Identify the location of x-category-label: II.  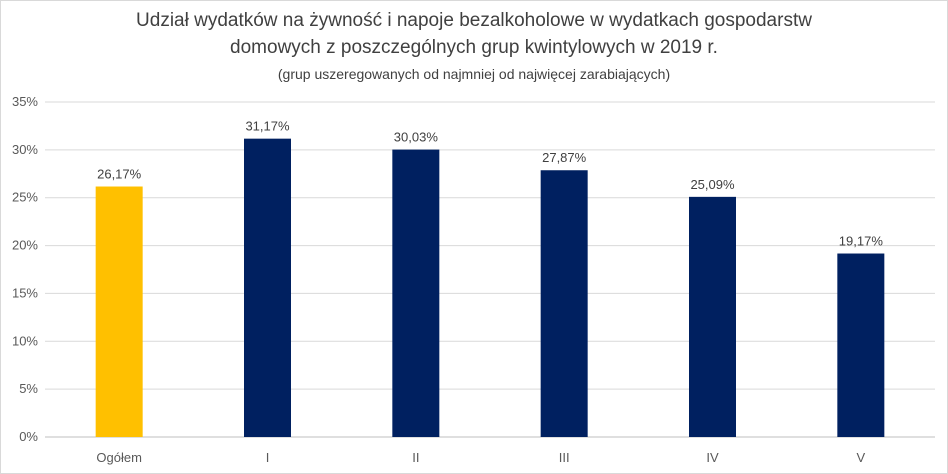
(415, 457).